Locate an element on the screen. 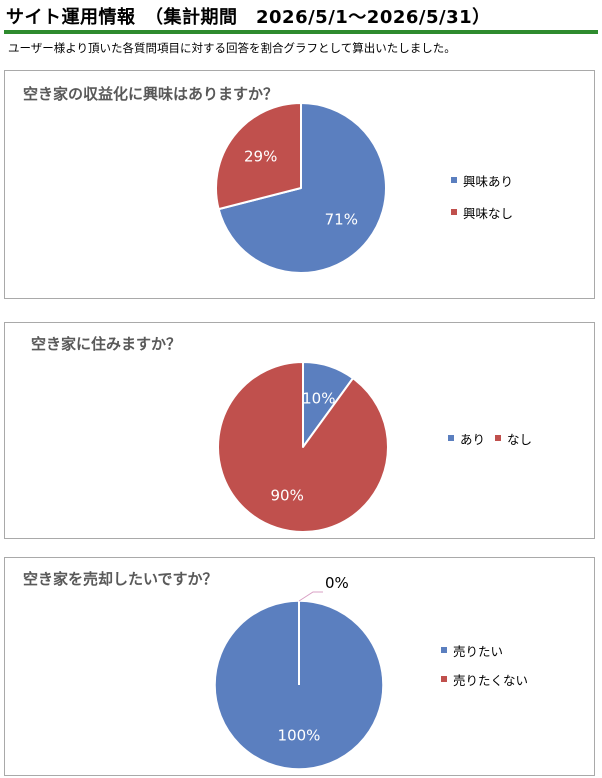  page-description: ユーザー様より頂いた各質問項目に対する回答を割合グラフとして算出いたしました。 is located at coordinates (232, 48).